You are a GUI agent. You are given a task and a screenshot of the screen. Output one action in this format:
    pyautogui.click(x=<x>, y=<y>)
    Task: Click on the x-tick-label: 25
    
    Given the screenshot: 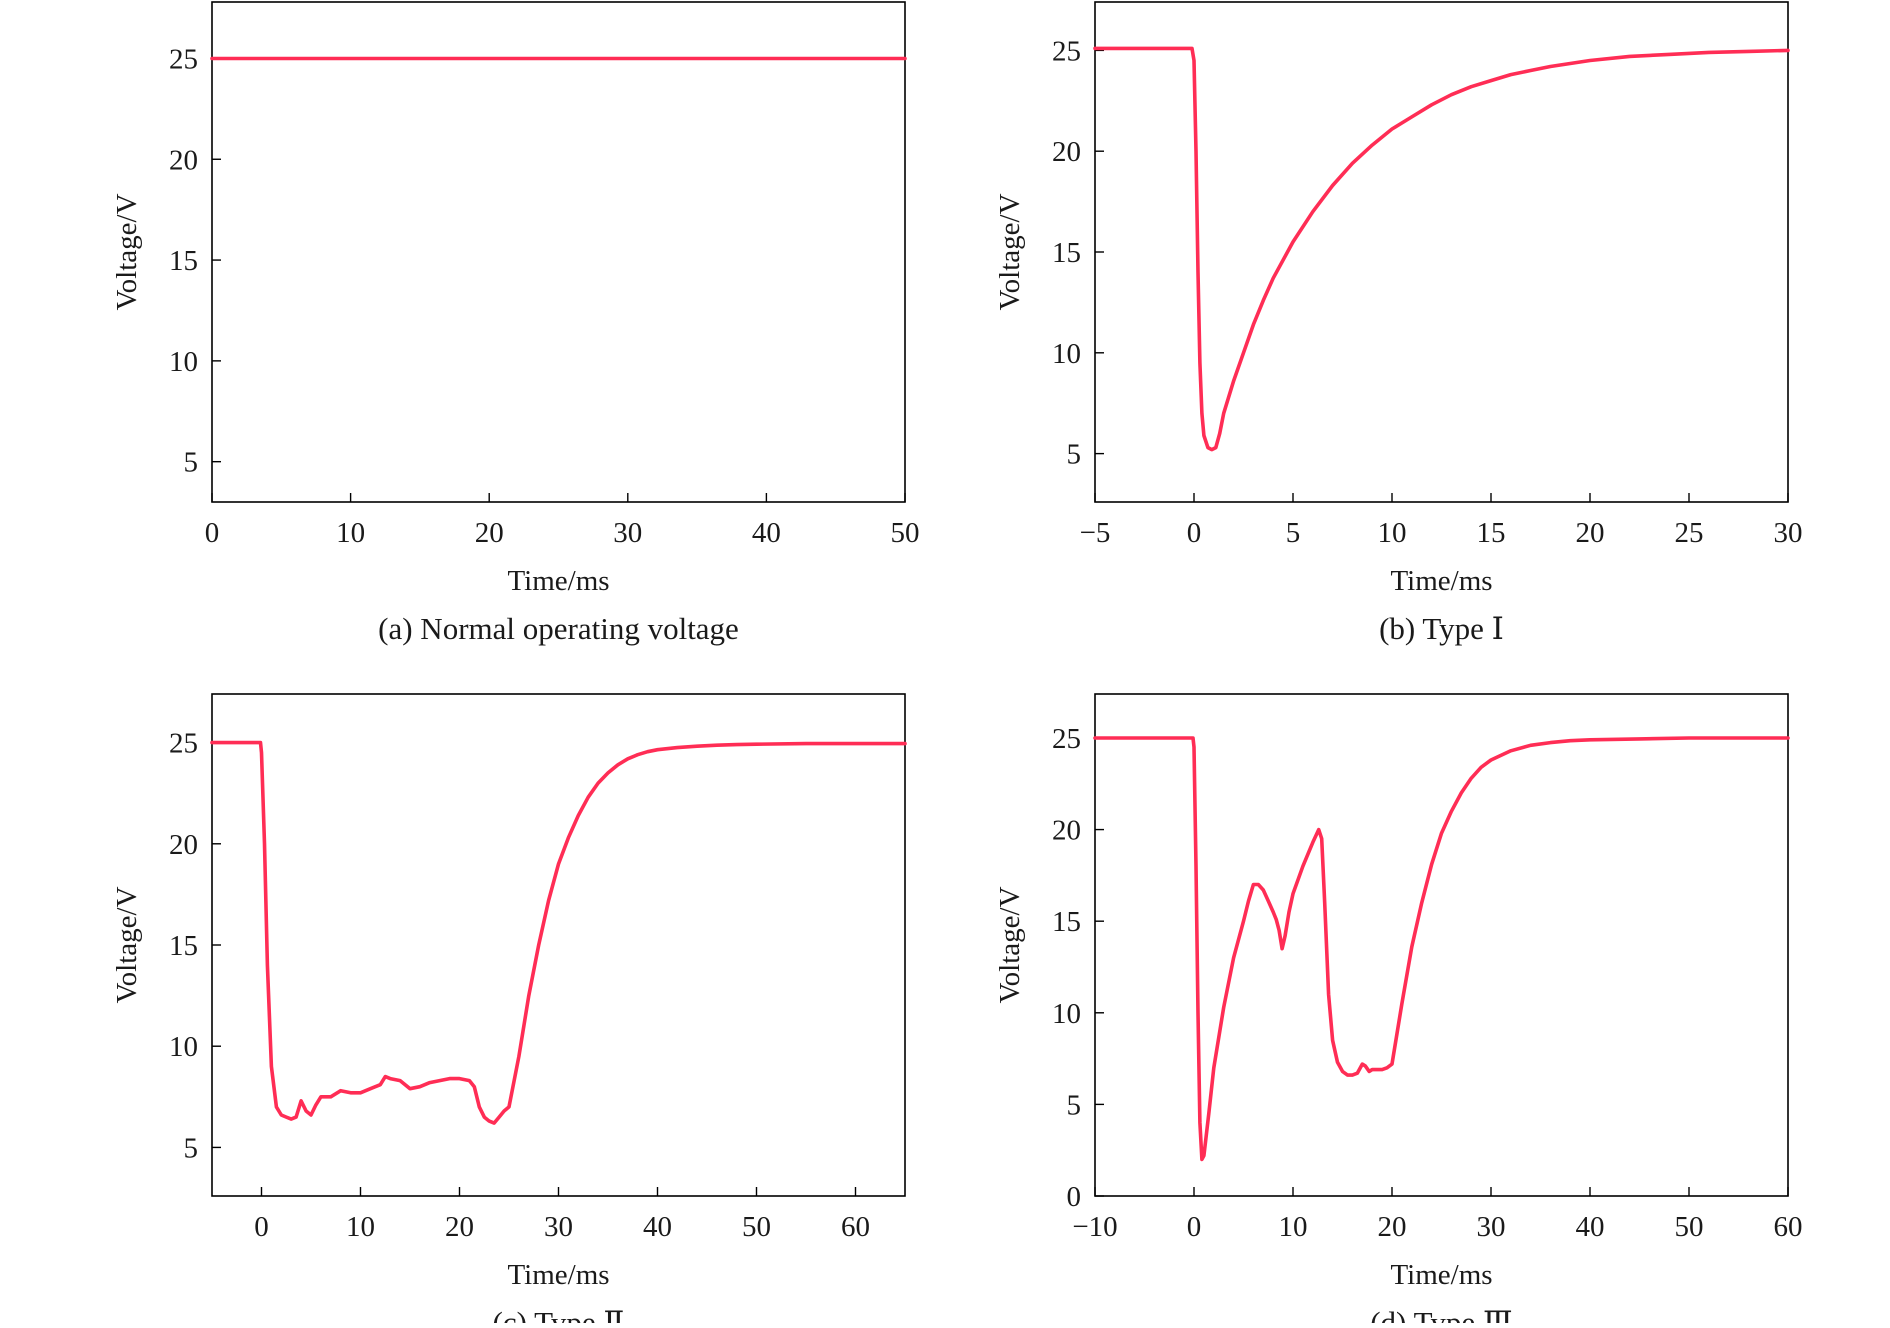 What is the action you would take?
    pyautogui.click(x=1689, y=533)
    